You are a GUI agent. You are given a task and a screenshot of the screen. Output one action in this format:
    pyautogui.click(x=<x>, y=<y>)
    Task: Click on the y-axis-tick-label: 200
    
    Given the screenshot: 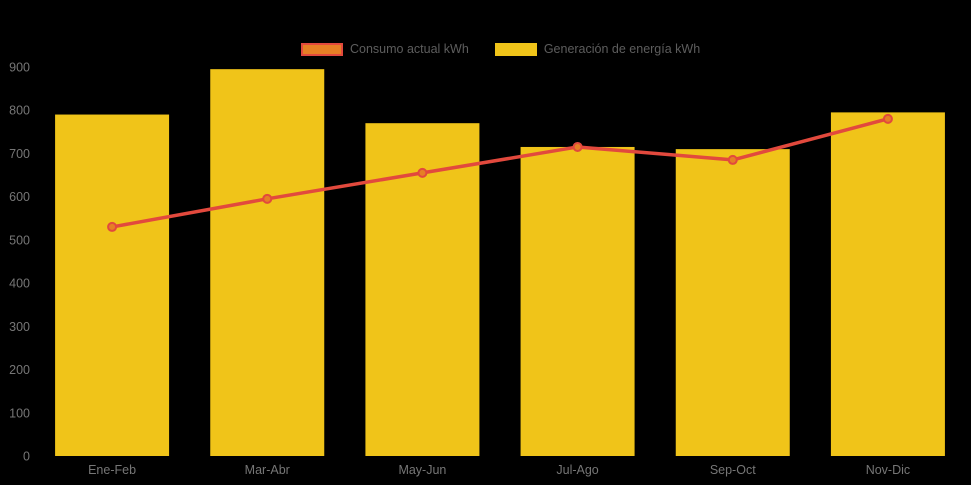 What is the action you would take?
    pyautogui.click(x=19, y=370)
    